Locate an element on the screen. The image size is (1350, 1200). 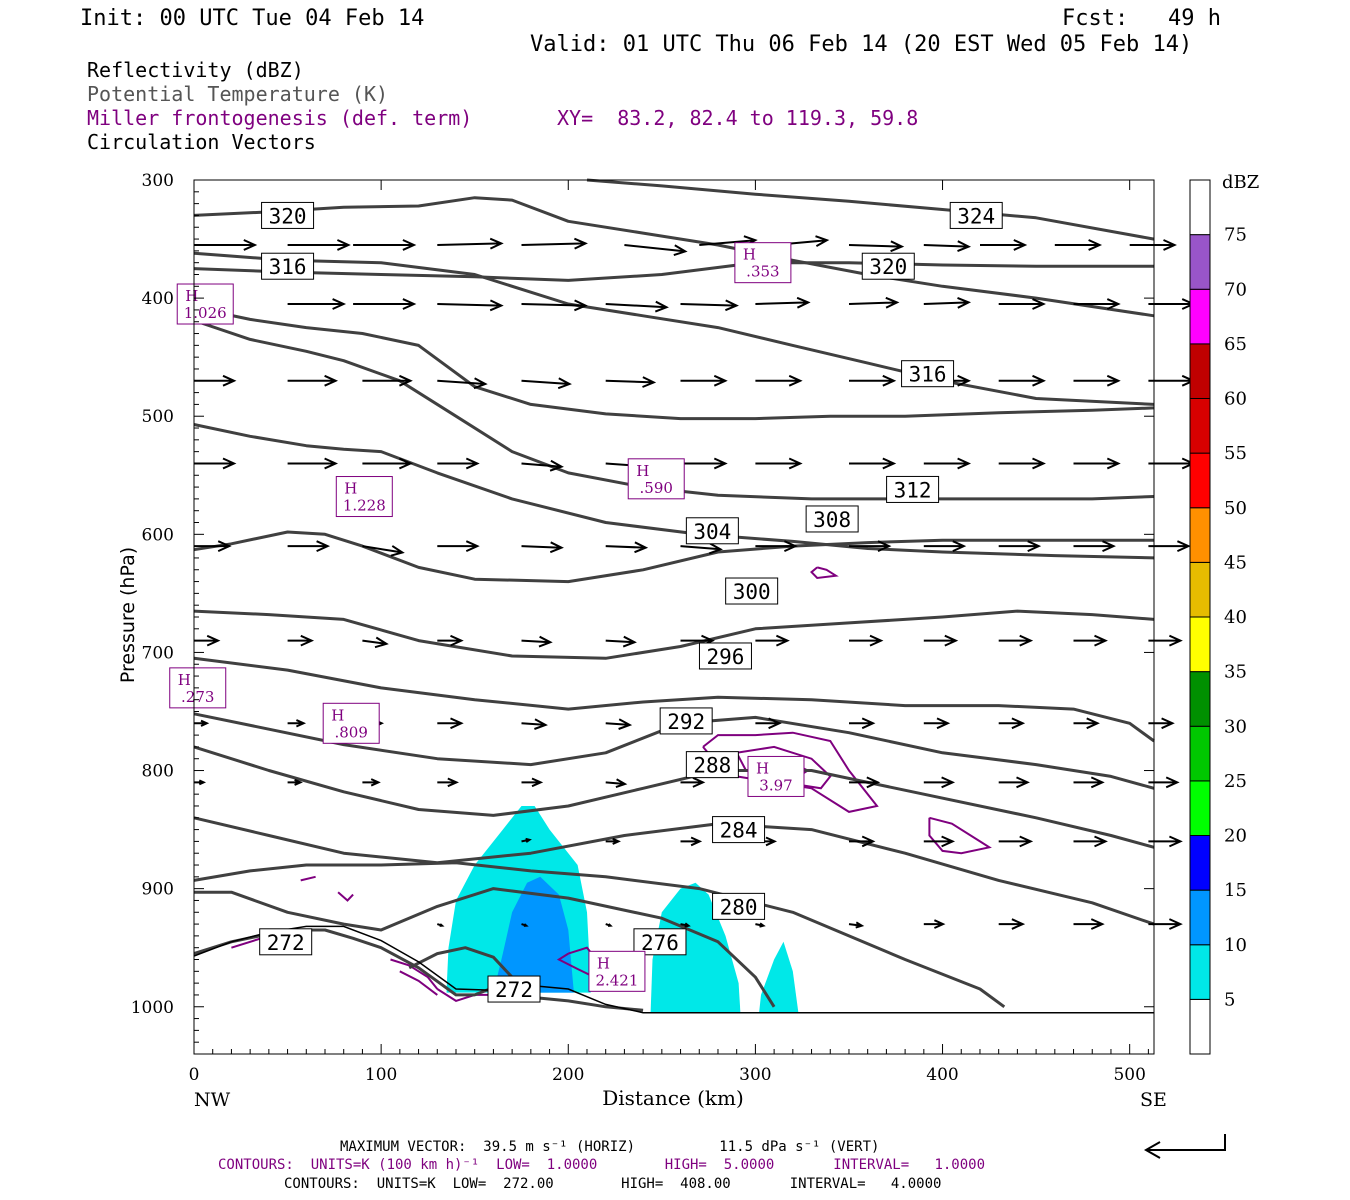
y-tick-label-1000: 1000 is located at coordinates (152, 1008).